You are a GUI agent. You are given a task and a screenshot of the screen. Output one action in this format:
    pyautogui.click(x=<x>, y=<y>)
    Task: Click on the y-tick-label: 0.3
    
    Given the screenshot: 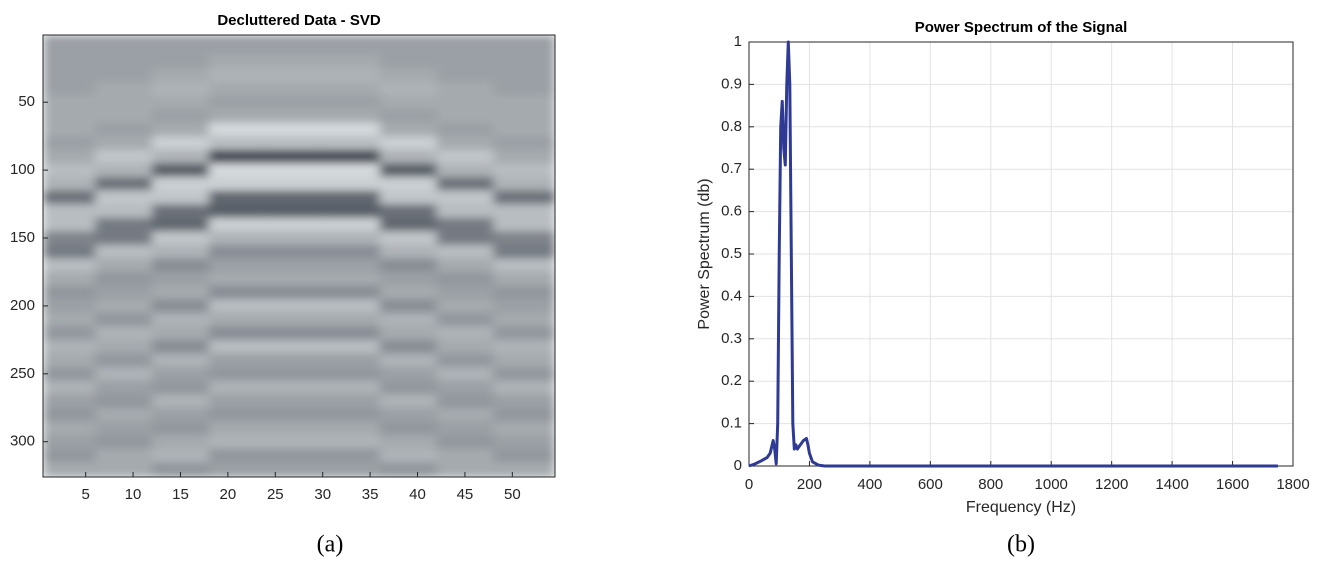 What is the action you would take?
    pyautogui.click(x=731, y=338)
    